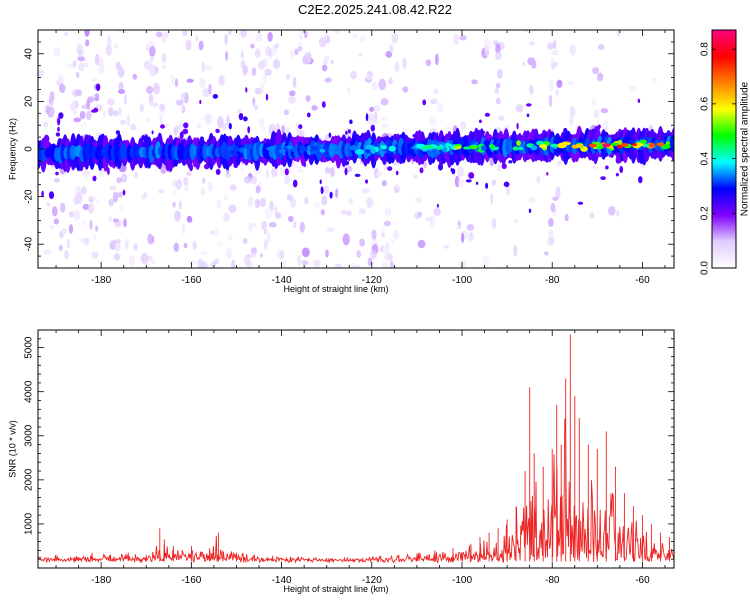 The height and width of the screenshot is (605, 750). I want to click on top-y-tick-label: 40, so click(29, 54).